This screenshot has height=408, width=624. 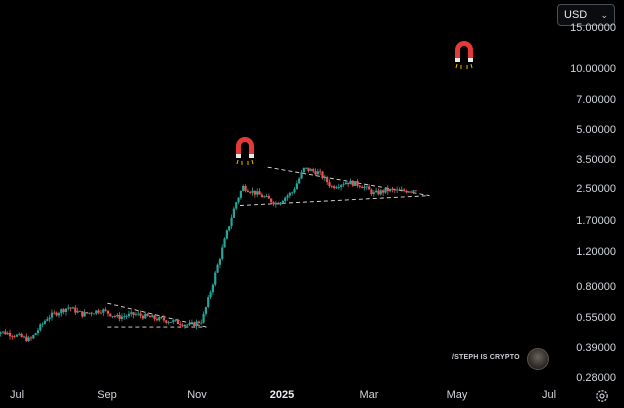 What do you see at coordinates (596, 160) in the screenshot?
I see `y-tick-label: 3.50000` at bounding box center [596, 160].